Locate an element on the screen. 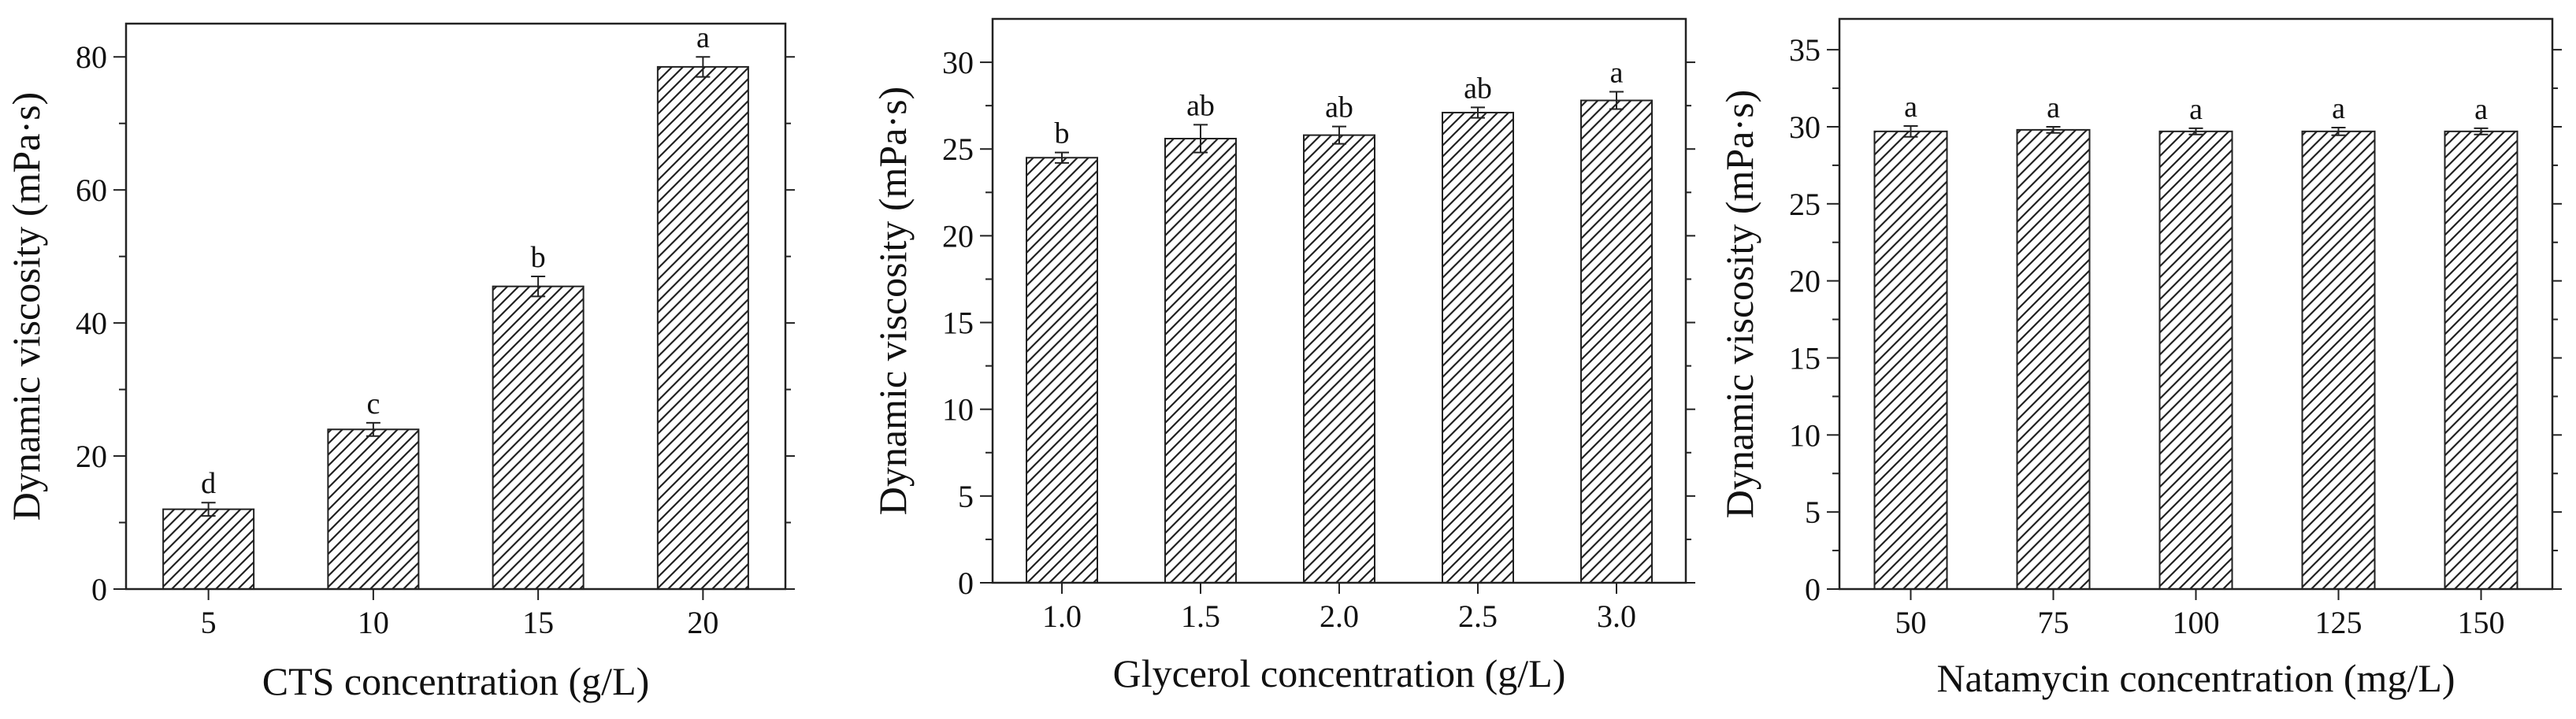 The width and height of the screenshot is (2576, 719). y-tick-label: 80 is located at coordinates (91, 57).